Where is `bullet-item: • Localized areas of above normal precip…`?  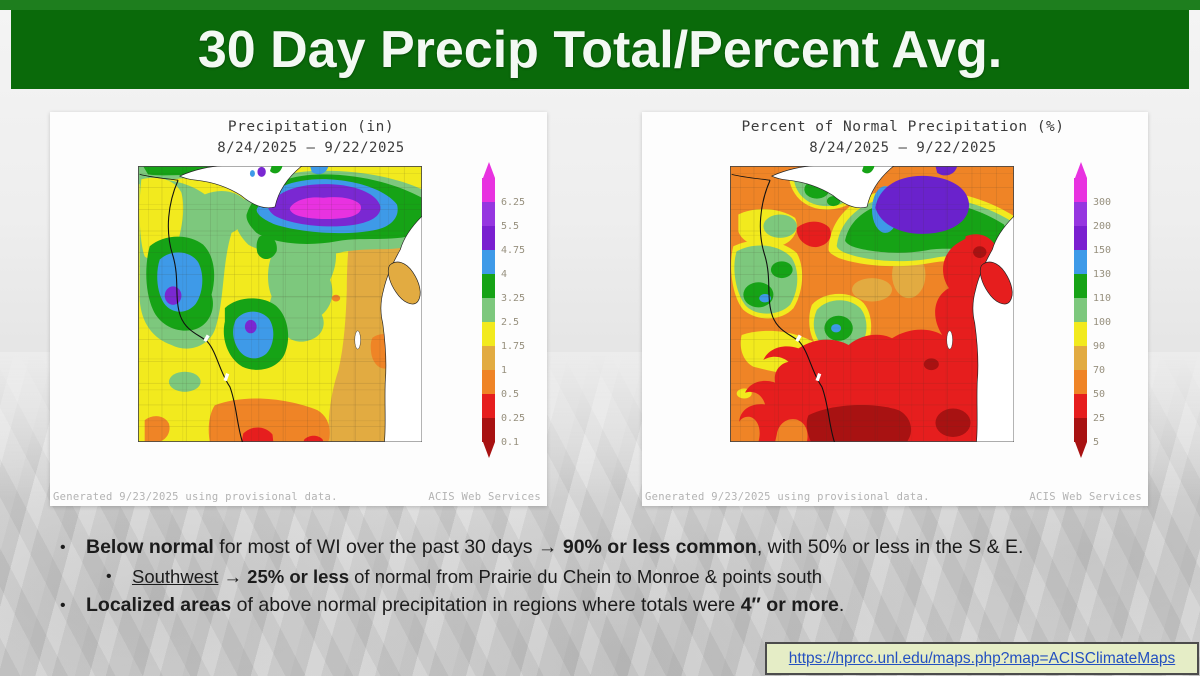
bullet-item: • Localized areas of above normal precip… is located at coordinates (615, 605).